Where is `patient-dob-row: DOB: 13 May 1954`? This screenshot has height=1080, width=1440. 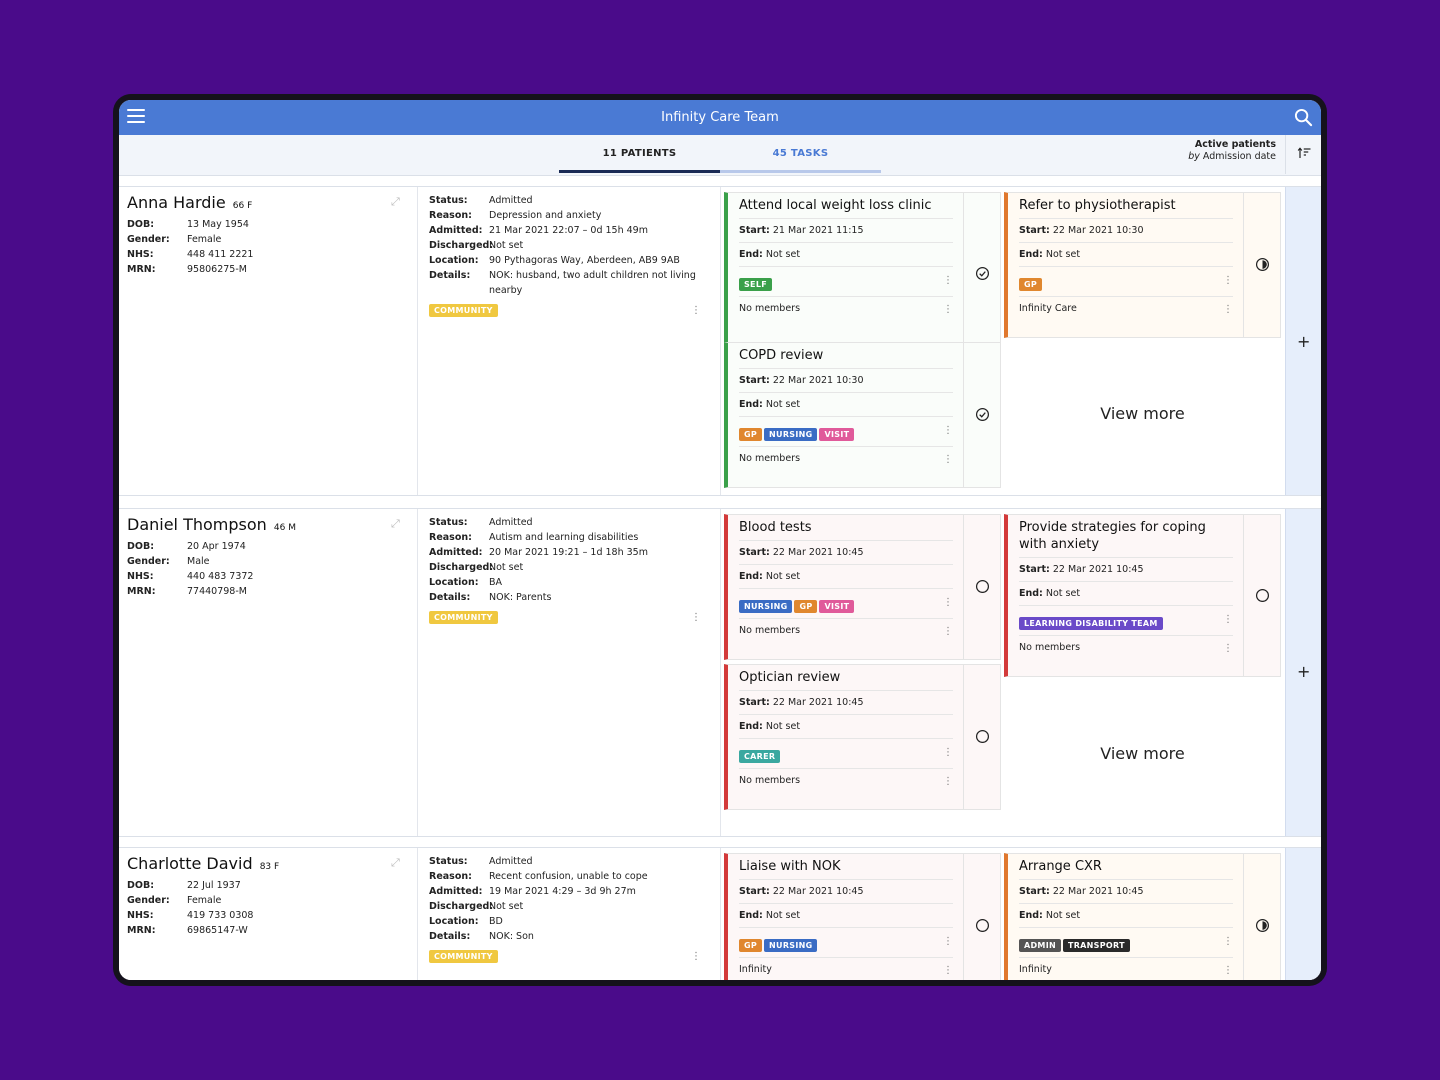
patient-dob-row: DOB: 13 May 1954 is located at coordinates (268, 224).